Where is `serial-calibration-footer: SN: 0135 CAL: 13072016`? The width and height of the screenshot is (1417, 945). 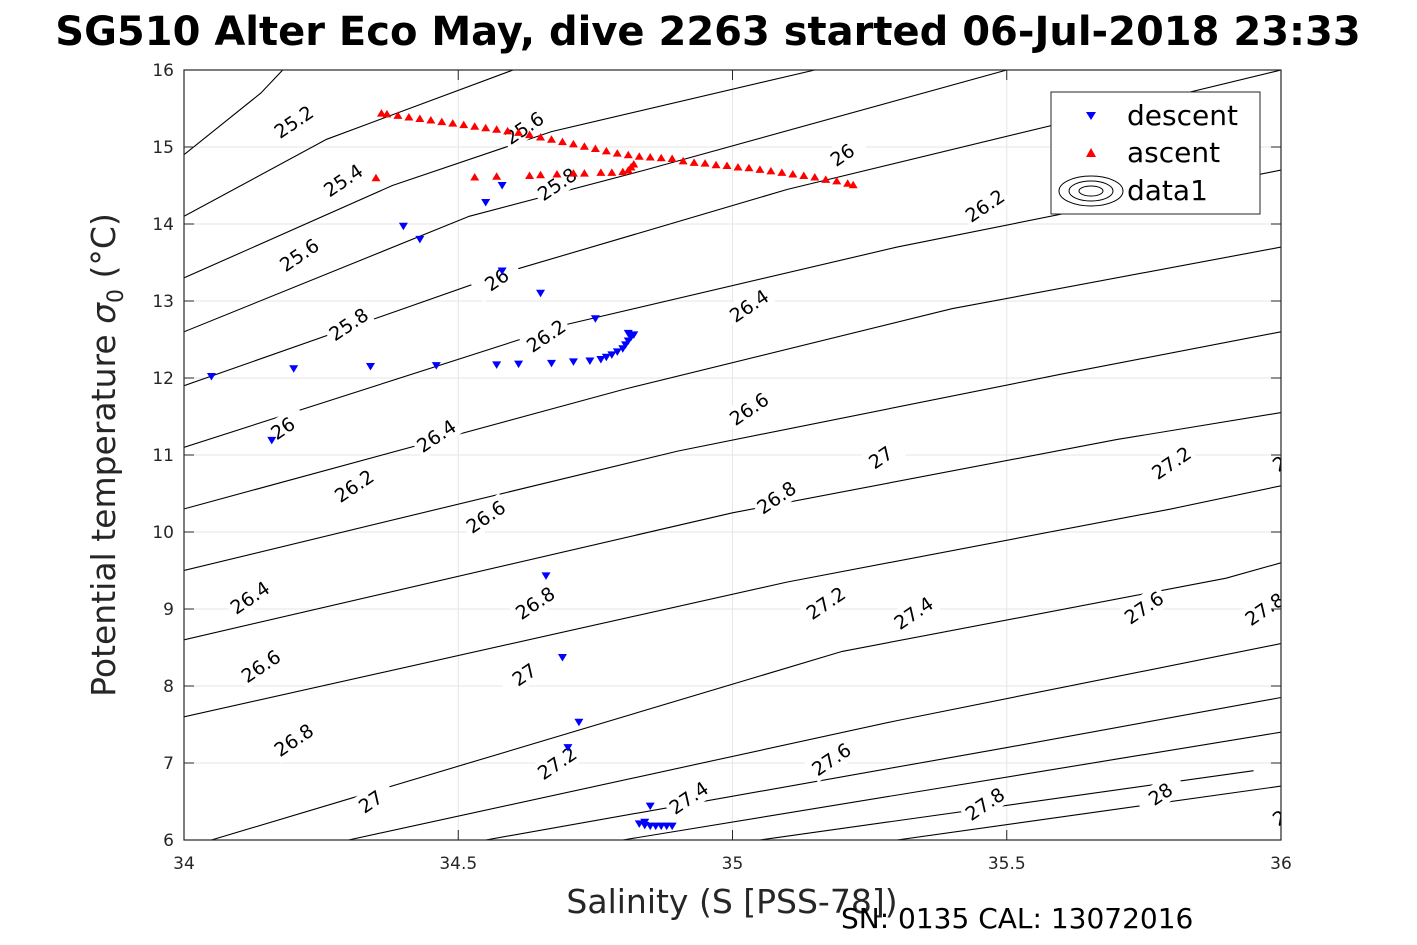 serial-calibration-footer: SN: 0135 CAL: 13072016 is located at coordinates (1017, 918).